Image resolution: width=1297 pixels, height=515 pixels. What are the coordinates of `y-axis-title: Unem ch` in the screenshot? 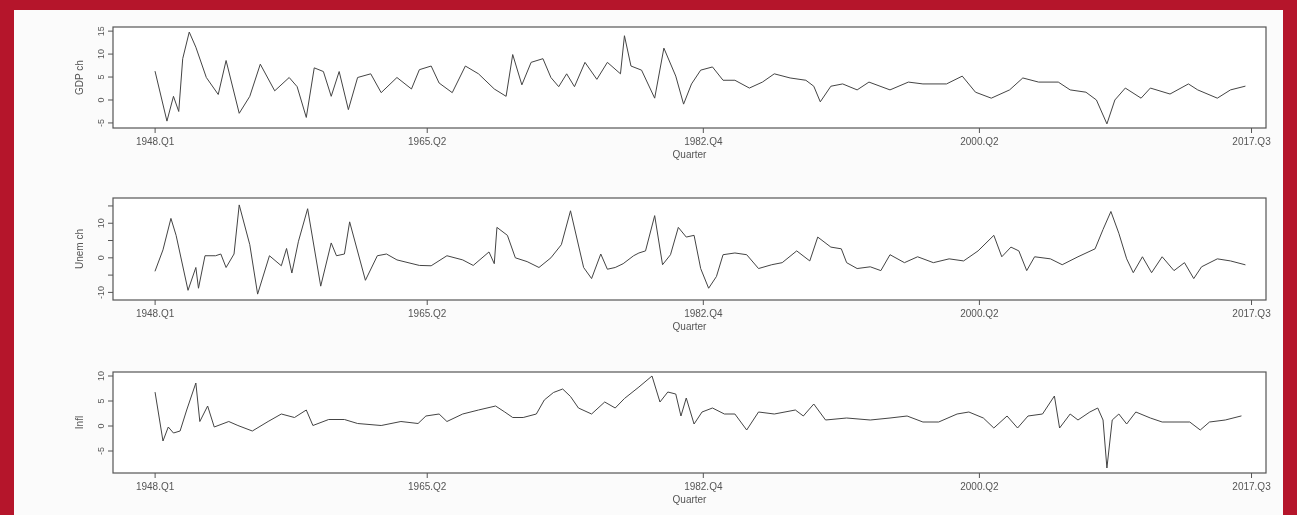 It's located at (79, 249).